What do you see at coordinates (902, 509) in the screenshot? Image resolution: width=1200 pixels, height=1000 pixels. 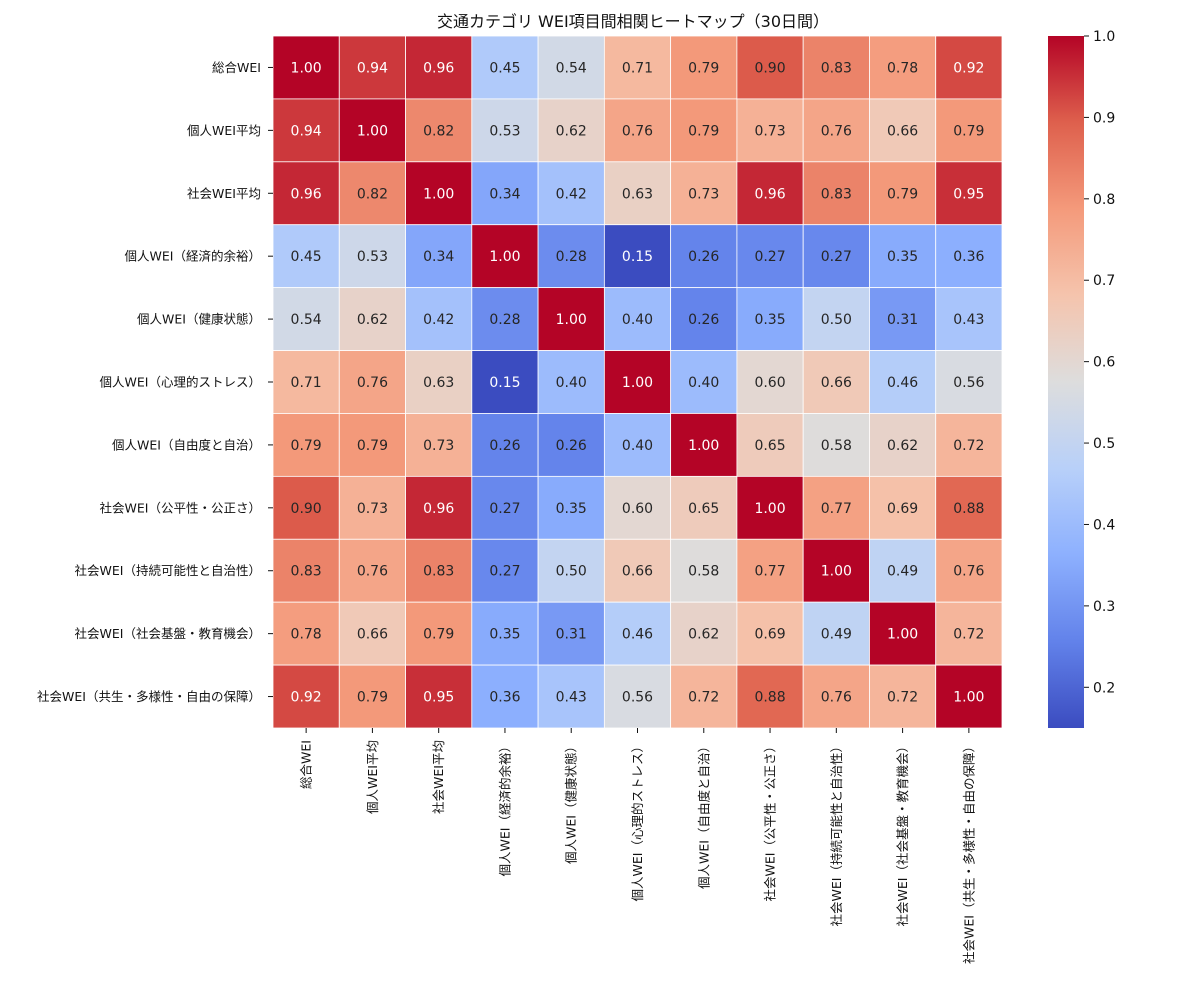 I see `cell-value-label: 0.69` at bounding box center [902, 509].